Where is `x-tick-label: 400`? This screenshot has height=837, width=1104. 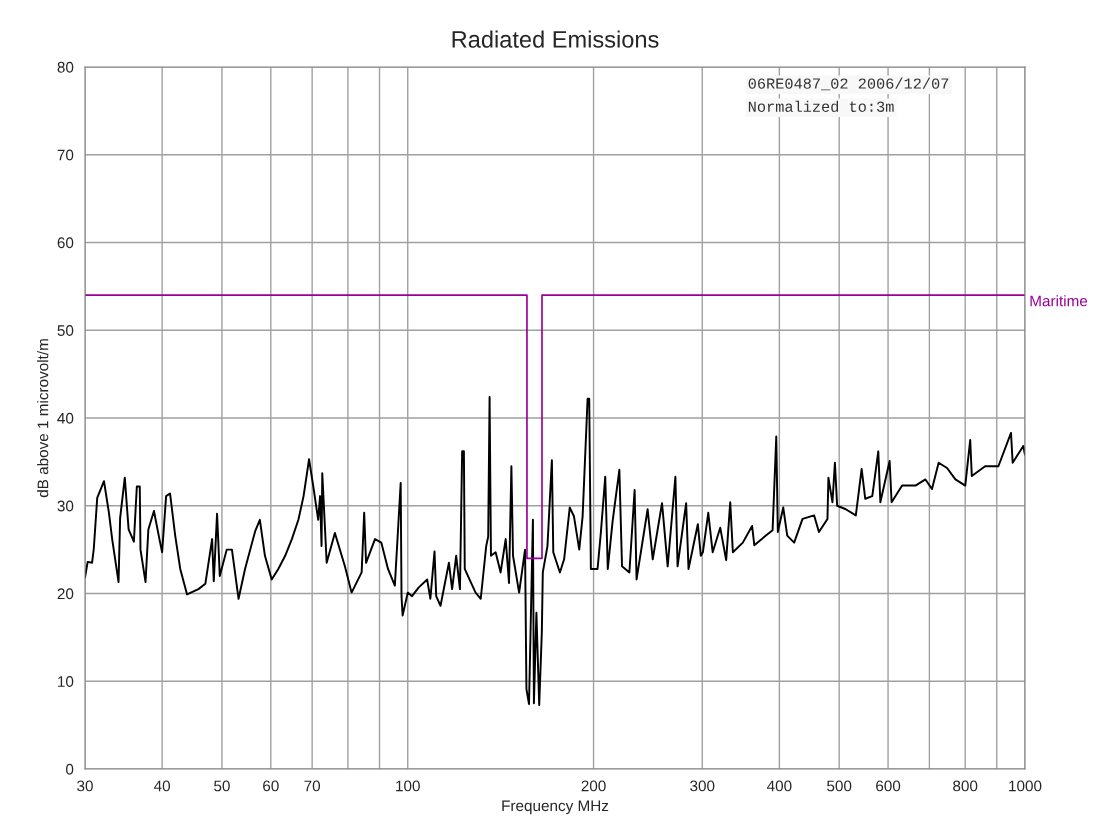 x-tick-label: 400 is located at coordinates (779, 786).